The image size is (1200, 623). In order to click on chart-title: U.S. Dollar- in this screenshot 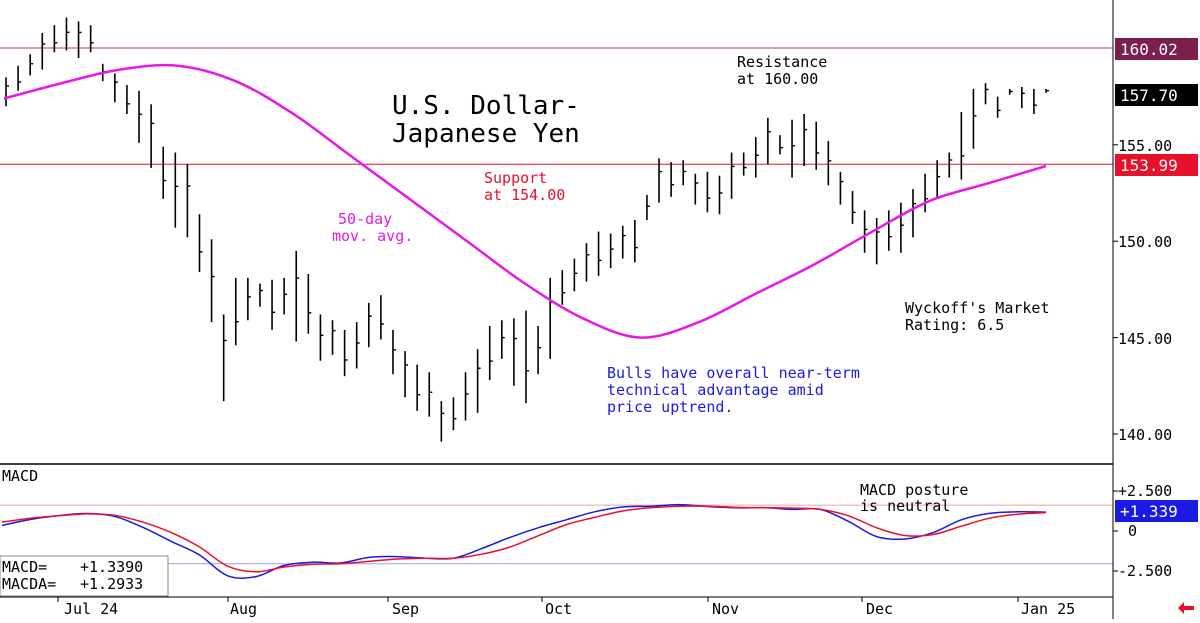, I will do `click(486, 106)`.